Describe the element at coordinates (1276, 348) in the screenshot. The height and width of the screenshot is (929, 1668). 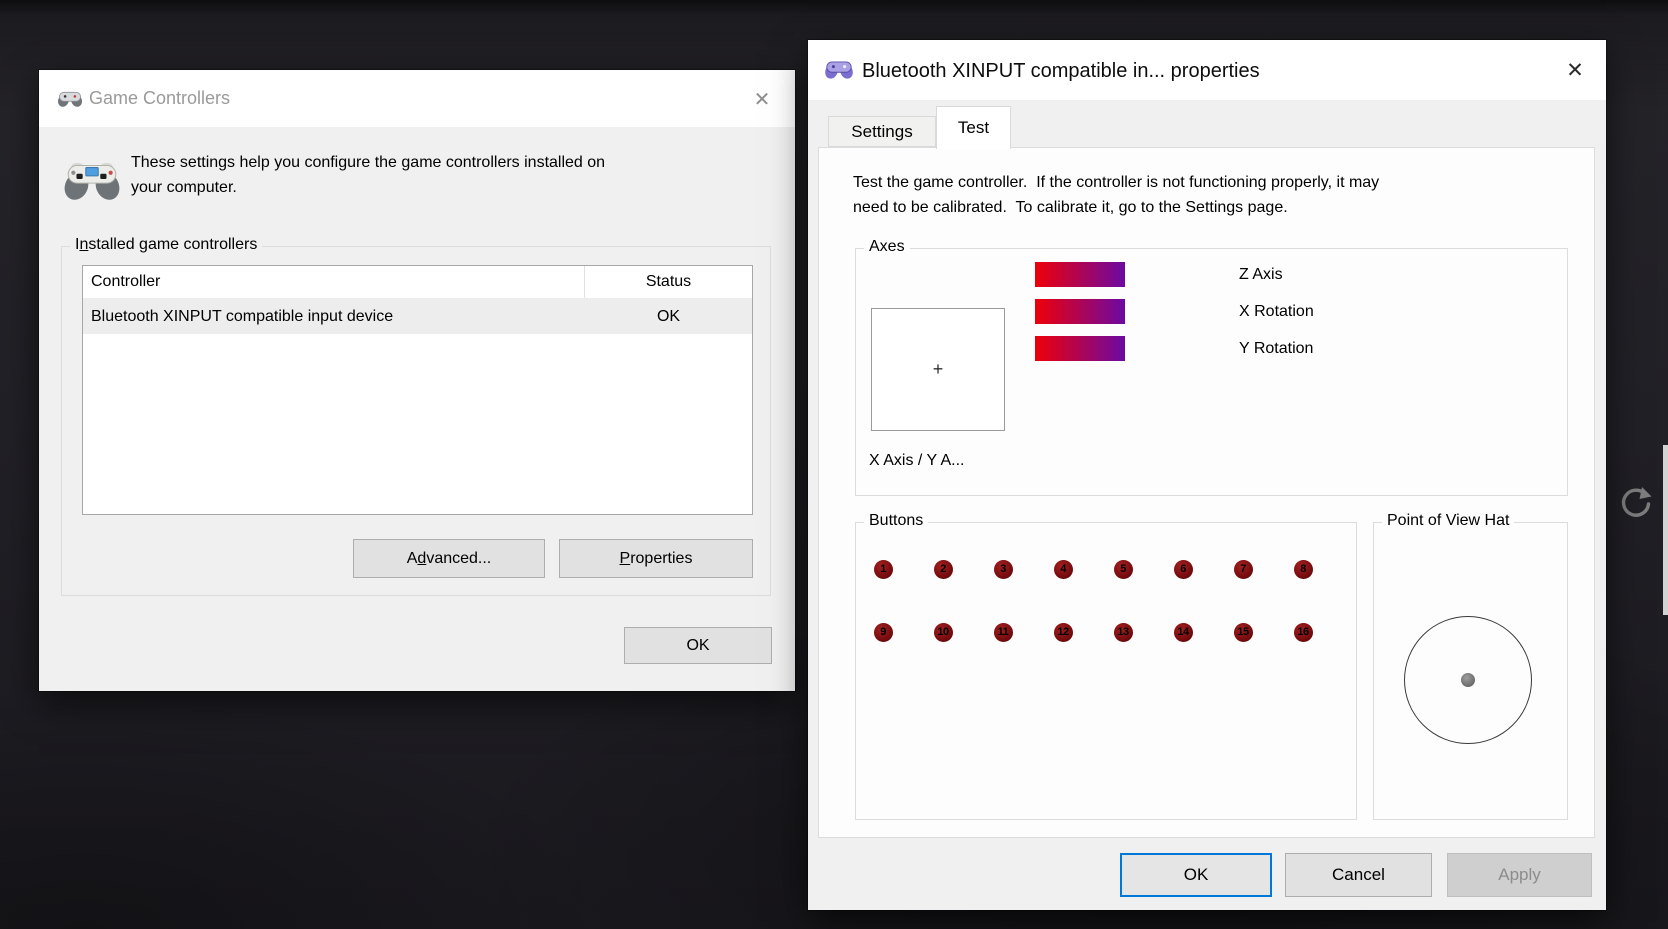
I see `axis-label: Y Rotation` at that location.